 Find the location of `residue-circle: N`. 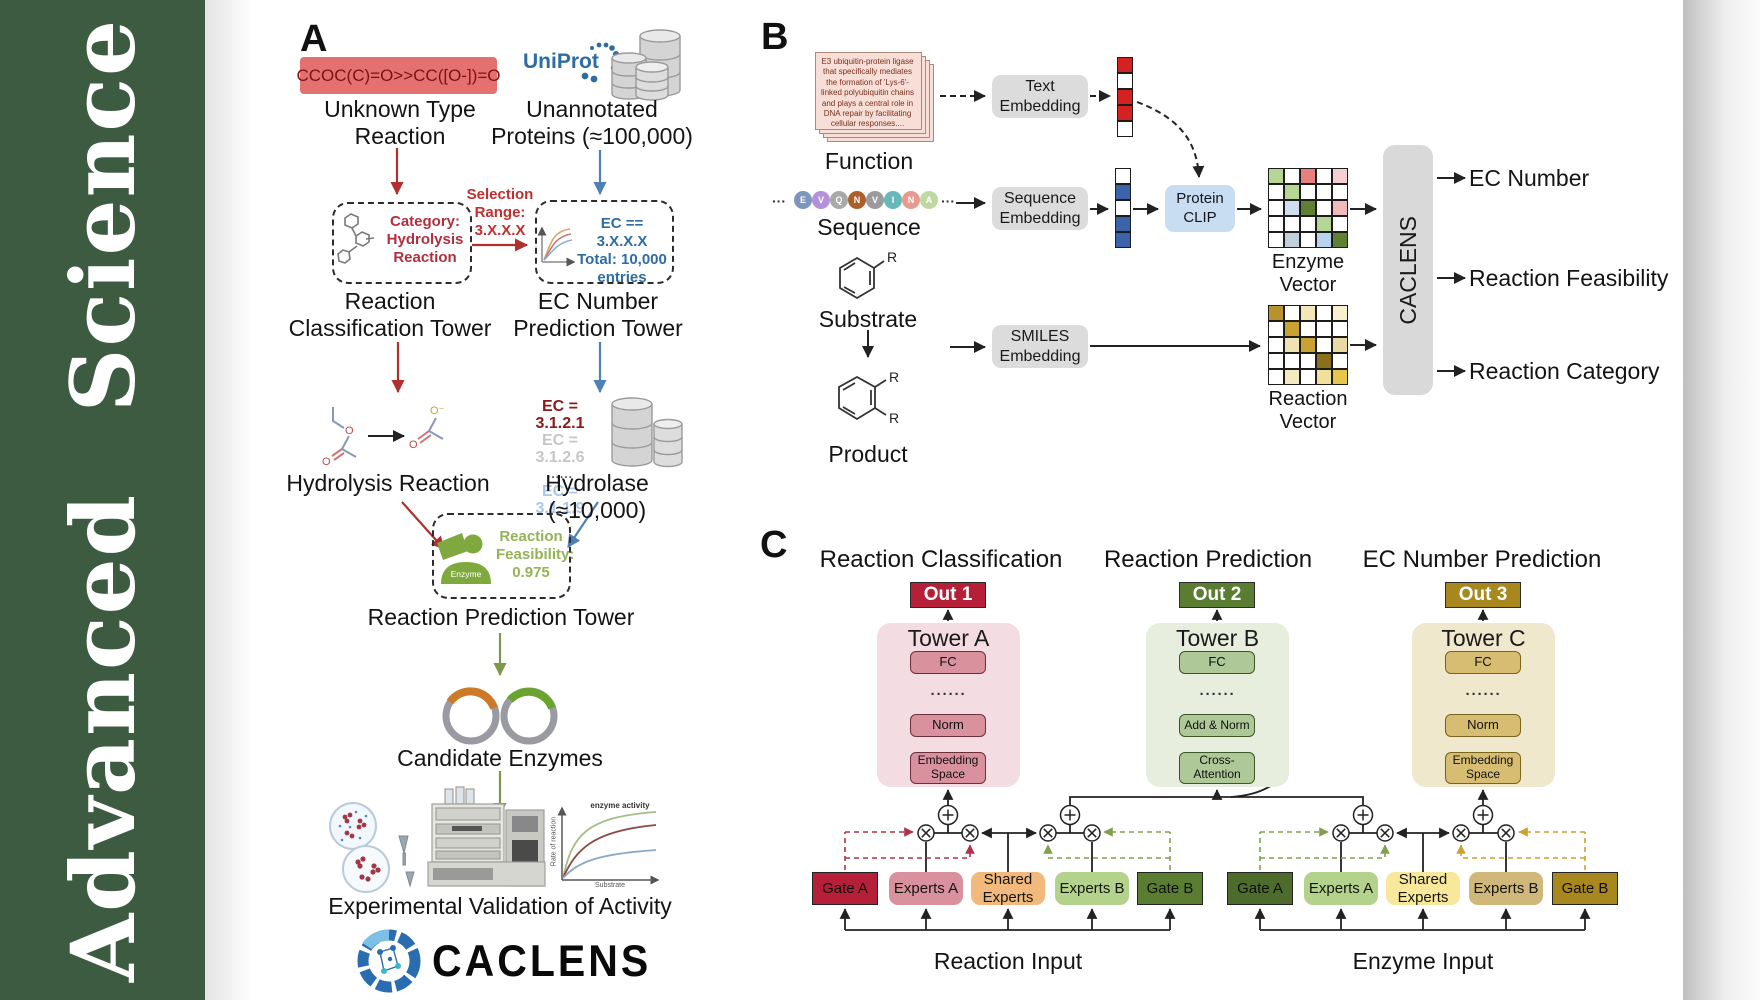

residue-circle: N is located at coordinates (857, 200).